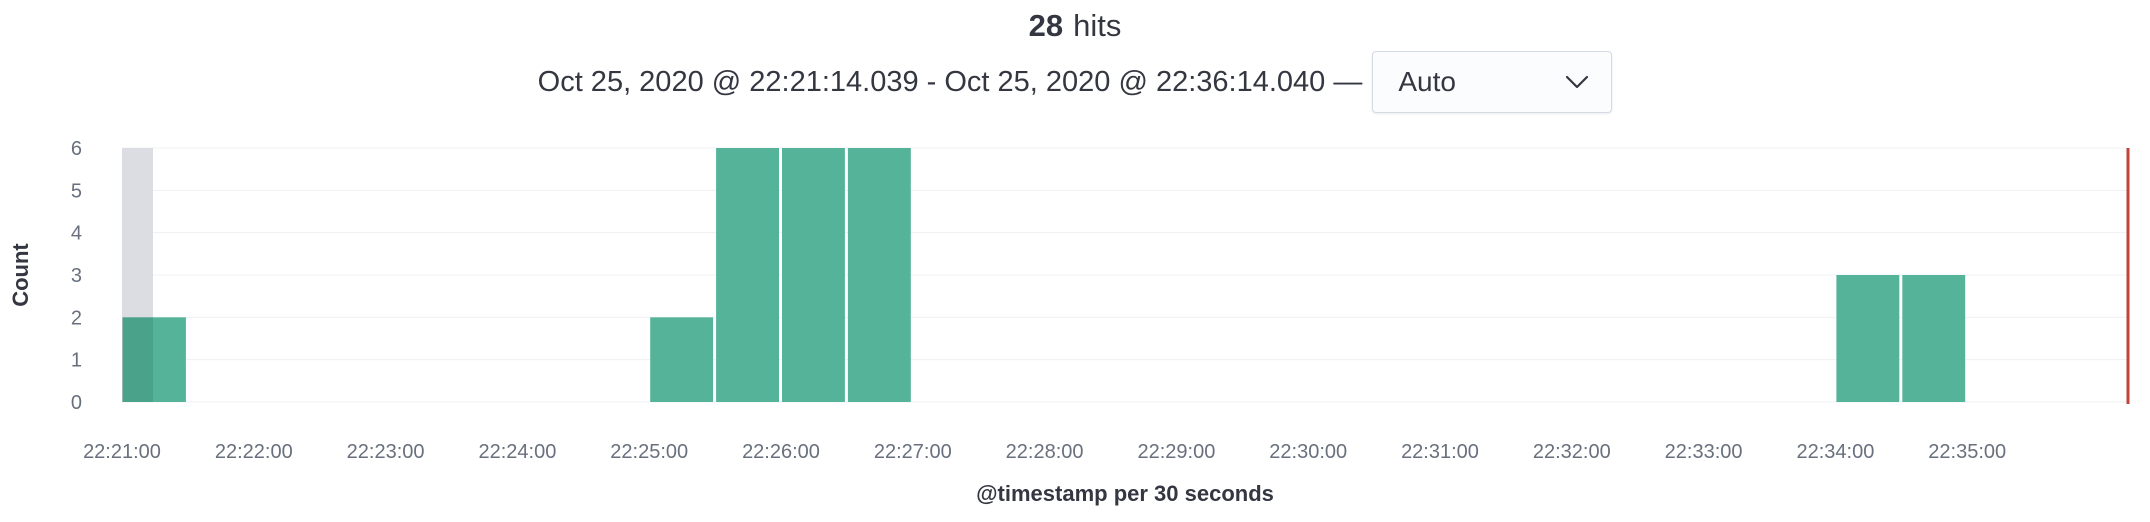  I want to click on x-tick-label: 22:32:00, so click(1572, 452).